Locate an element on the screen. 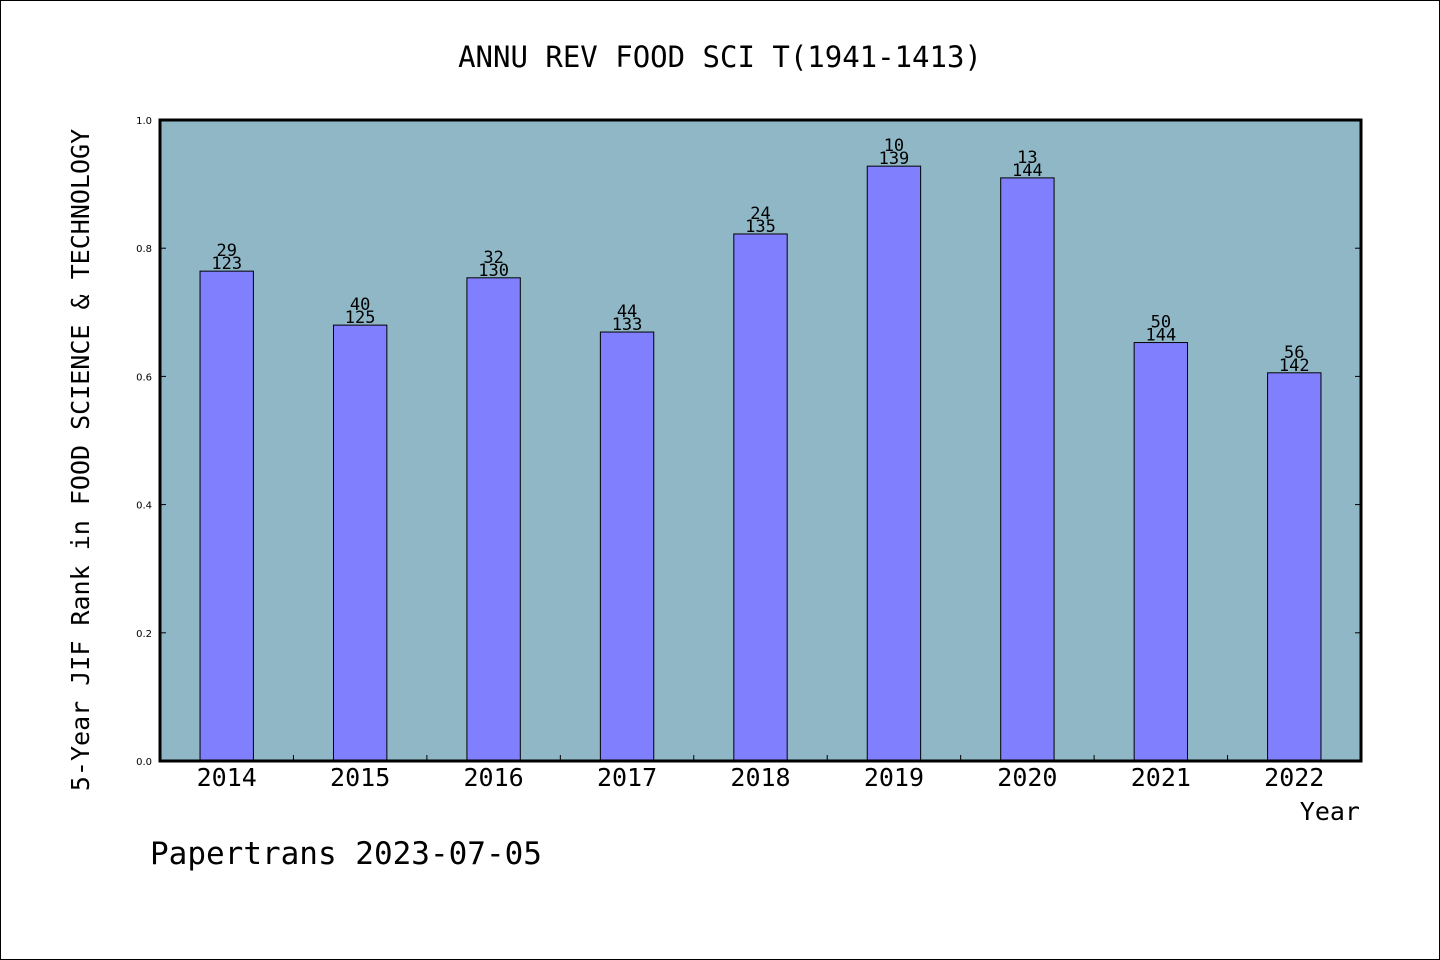  x-tick-label: 2017 is located at coordinates (627, 777).